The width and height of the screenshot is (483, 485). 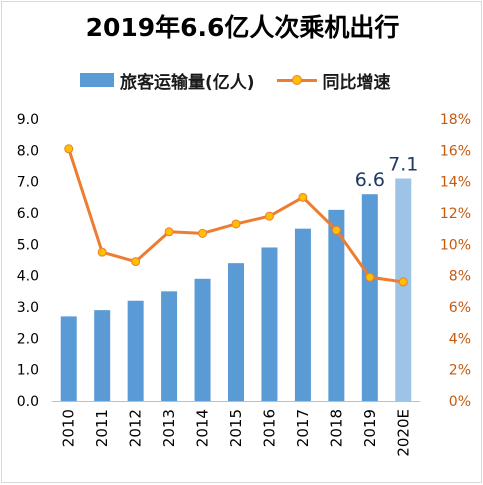 I want to click on growth-point-2018, so click(x=336, y=230).